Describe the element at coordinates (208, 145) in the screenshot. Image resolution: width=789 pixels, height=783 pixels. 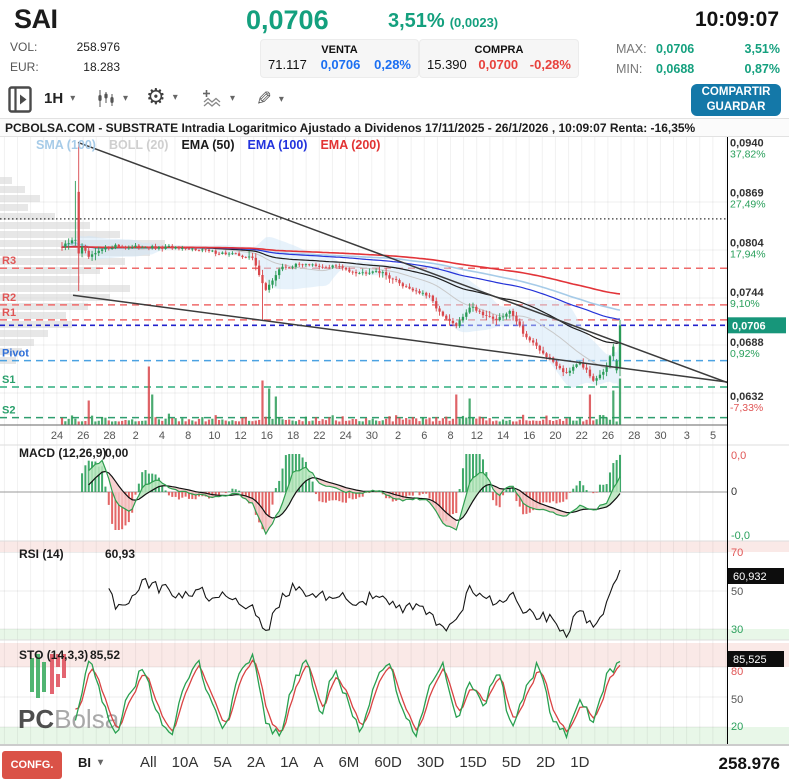
I see `legend-item: EMA (50)` at that location.